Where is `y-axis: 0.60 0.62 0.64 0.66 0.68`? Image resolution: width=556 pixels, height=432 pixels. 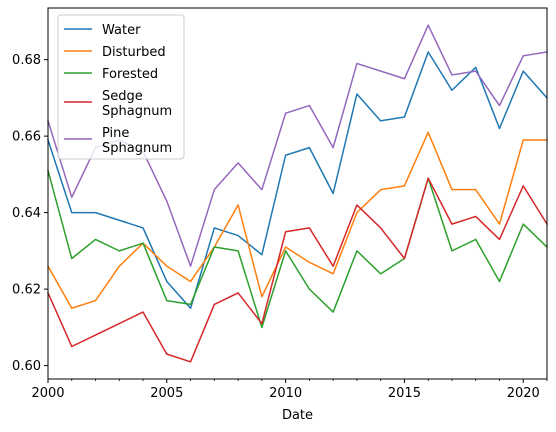 y-axis: 0.60 0.62 0.64 0.66 0.68 is located at coordinates (30, 213).